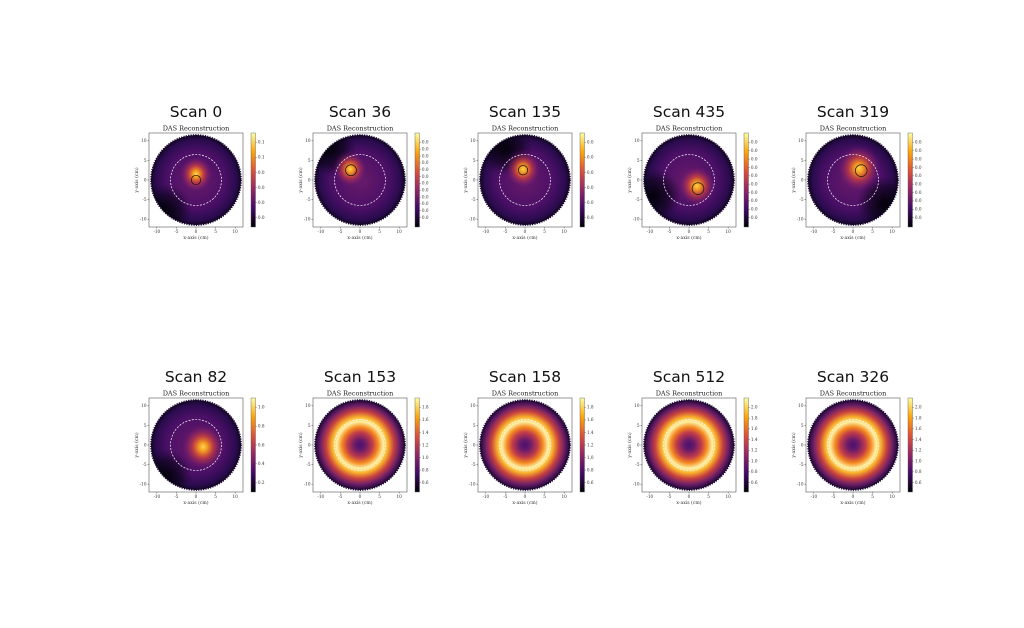 The image size is (1024, 628). What do you see at coordinates (918, 428) in the screenshot?
I see `colorbar-tick-label: 1.6` at bounding box center [918, 428].